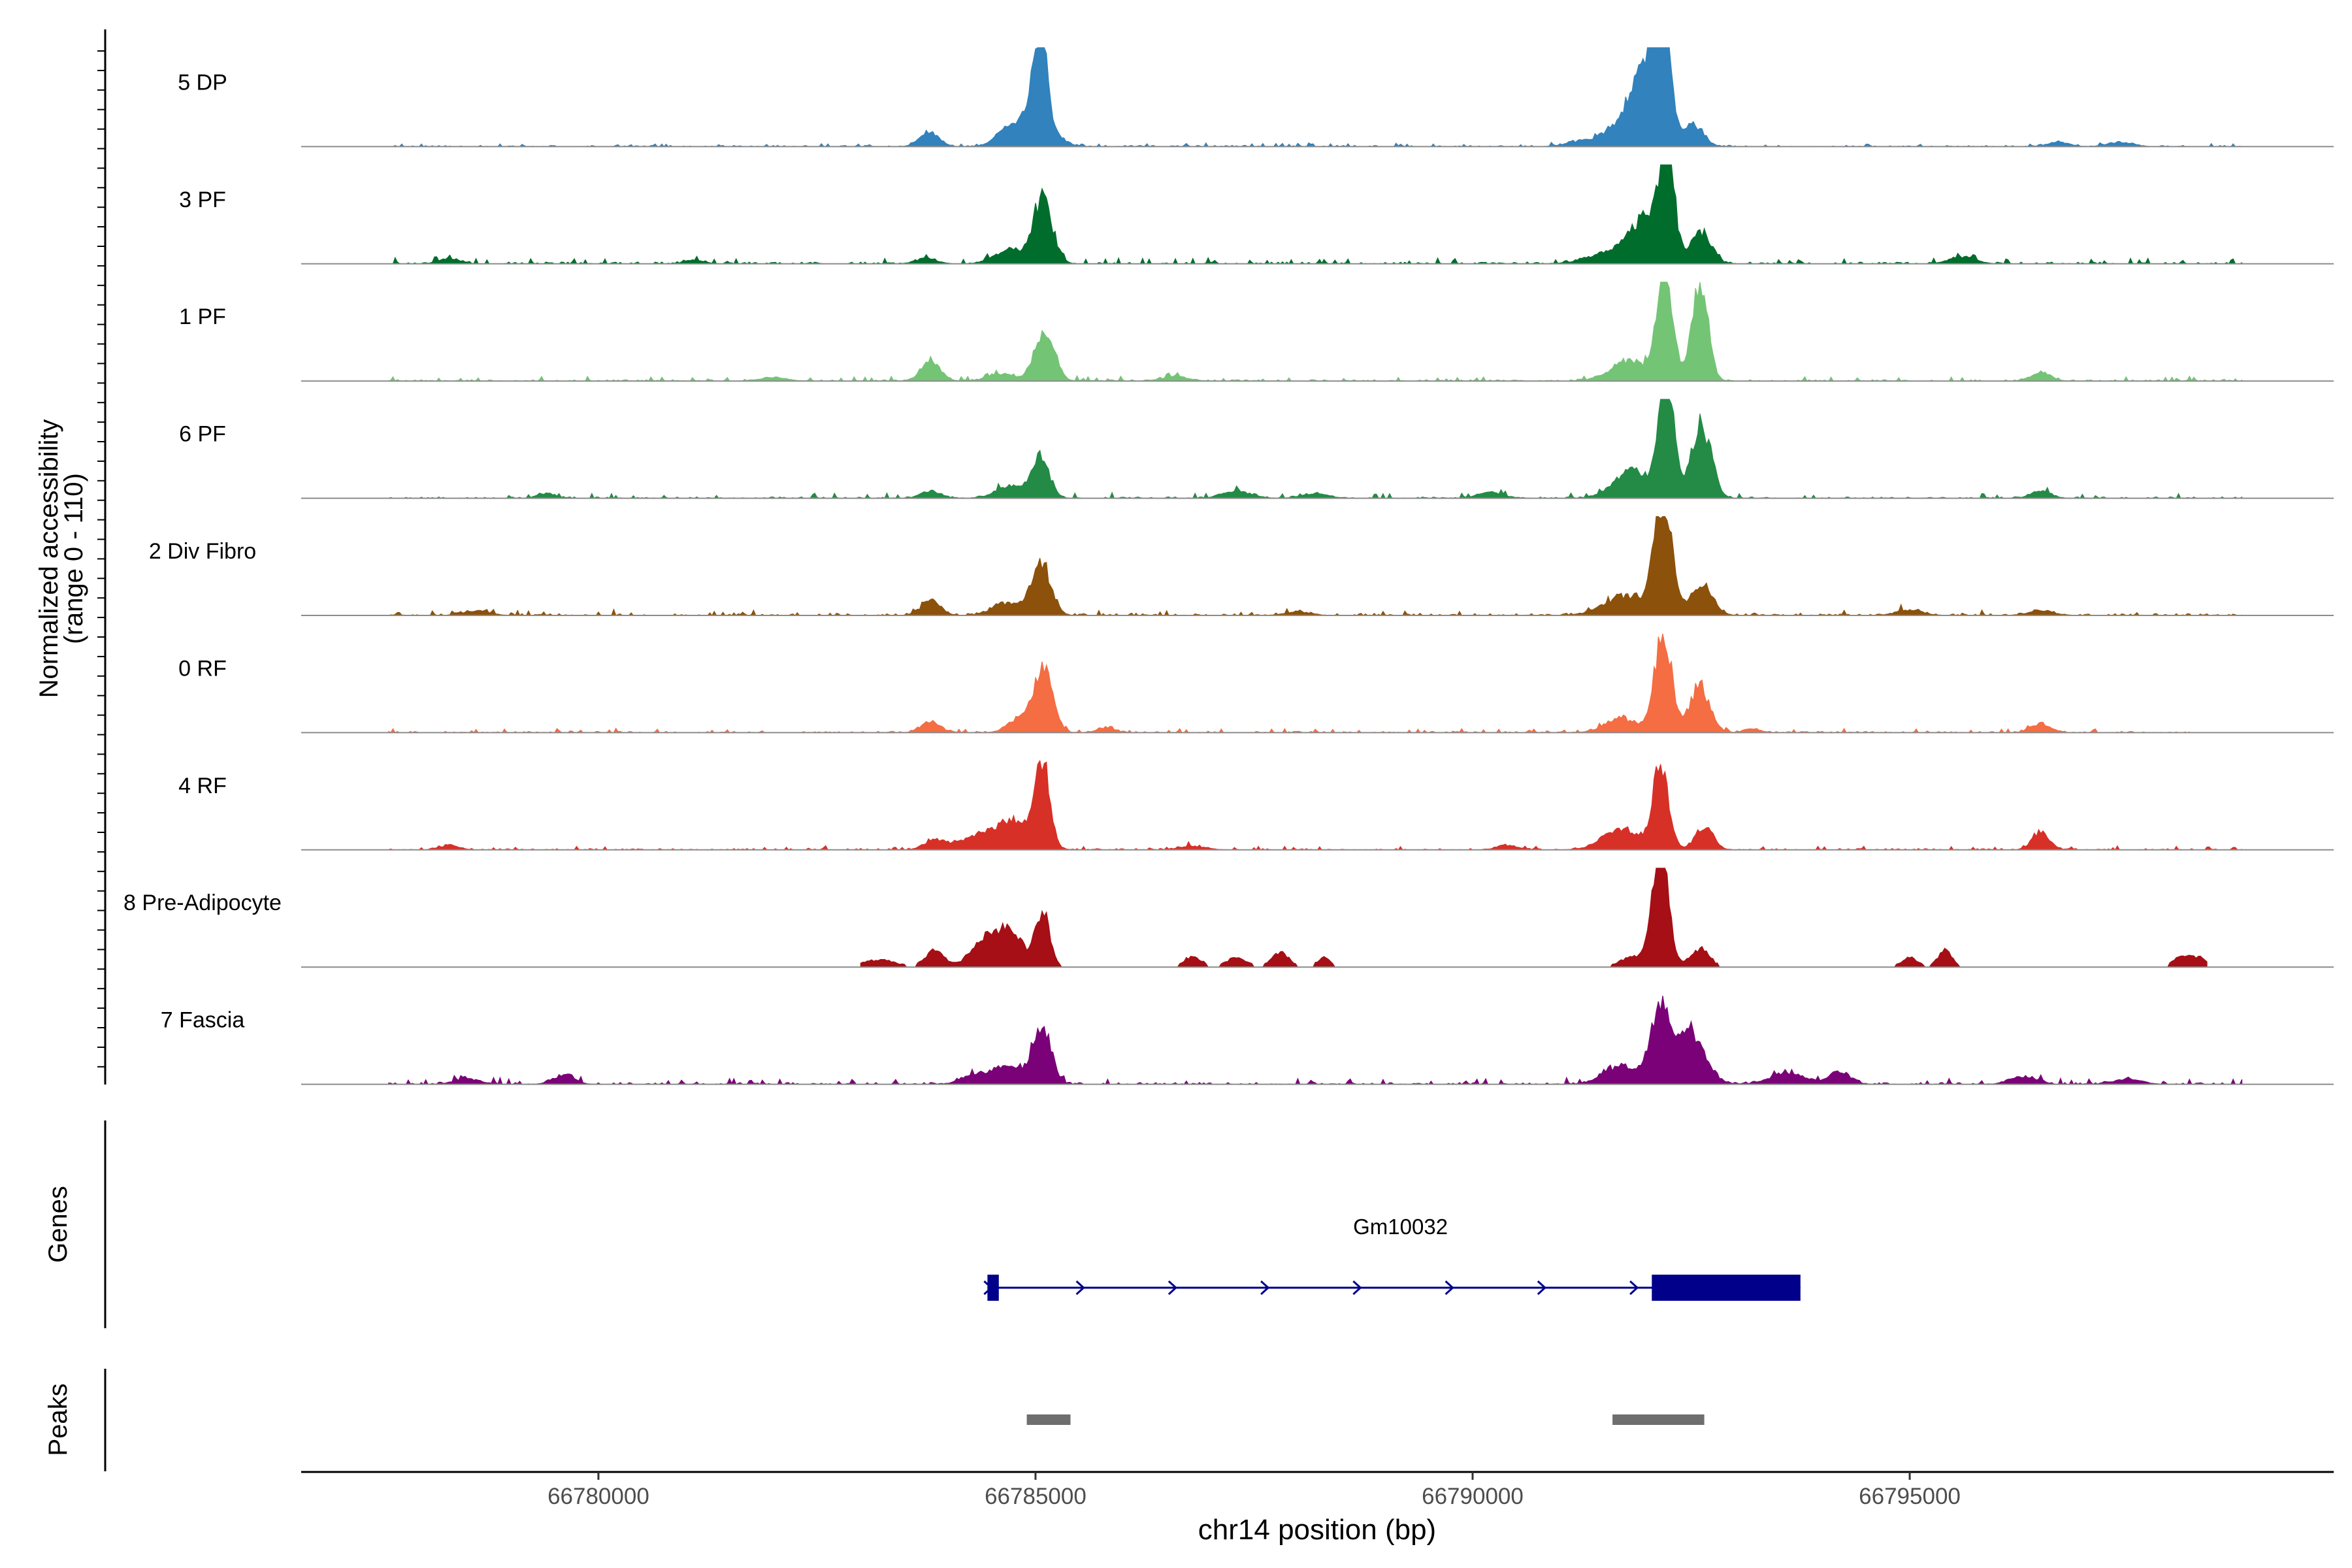 This screenshot has height=1568, width=2352. Describe the element at coordinates (1315, 449) in the screenshot. I see `track-area-6-pf` at that location.